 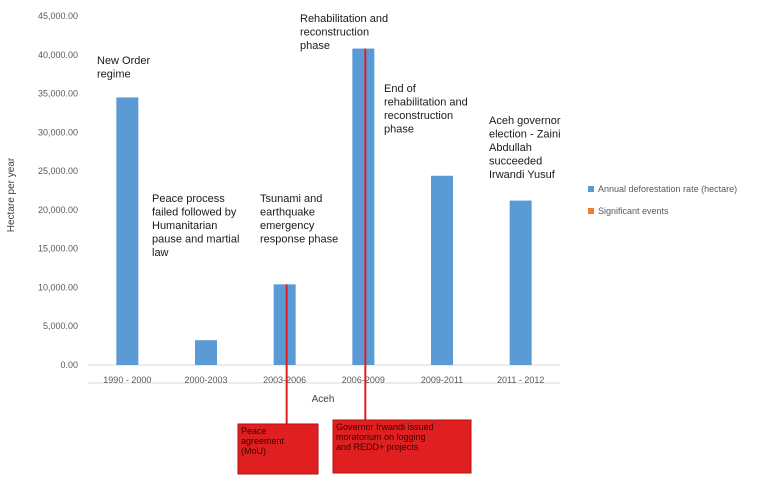 I want to click on annotation-line: Peace process, so click(x=188, y=199).